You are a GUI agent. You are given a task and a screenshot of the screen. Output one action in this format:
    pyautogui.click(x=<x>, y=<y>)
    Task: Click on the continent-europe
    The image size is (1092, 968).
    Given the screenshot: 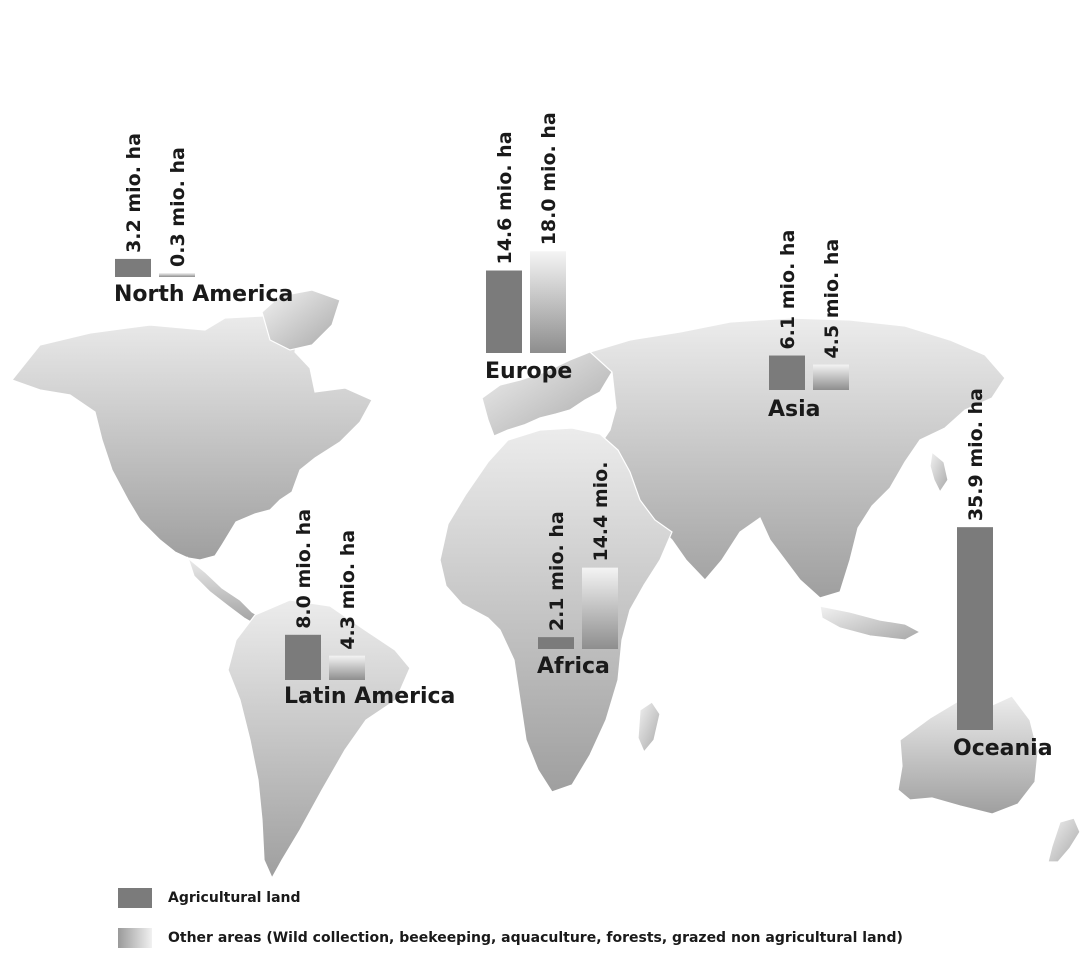 What is the action you would take?
    pyautogui.click(x=547, y=393)
    